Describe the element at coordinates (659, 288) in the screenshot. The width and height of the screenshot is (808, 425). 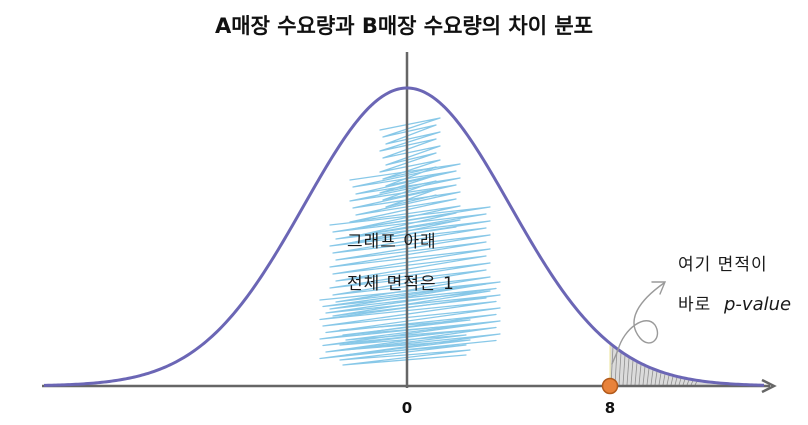
I see `curly-arrow-head` at that location.